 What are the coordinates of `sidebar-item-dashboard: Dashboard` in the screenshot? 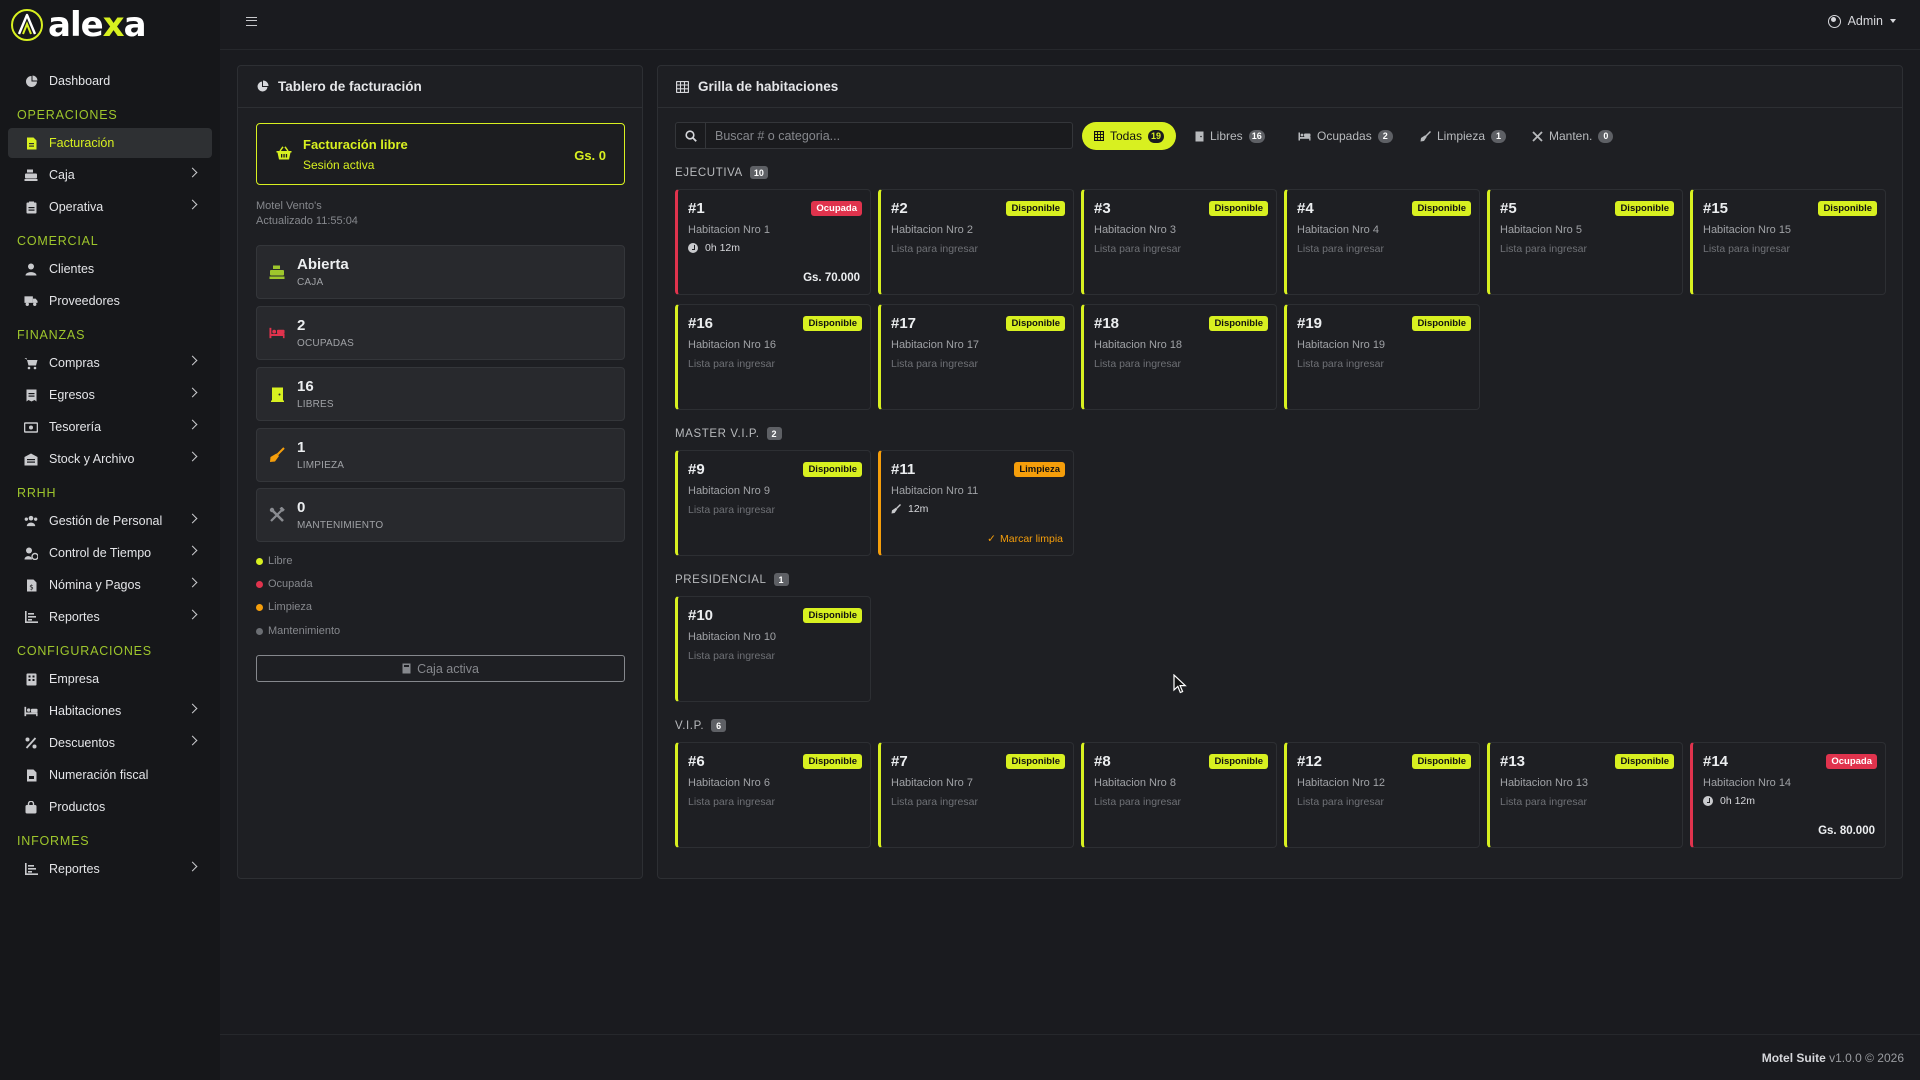 It's located at (110, 81).